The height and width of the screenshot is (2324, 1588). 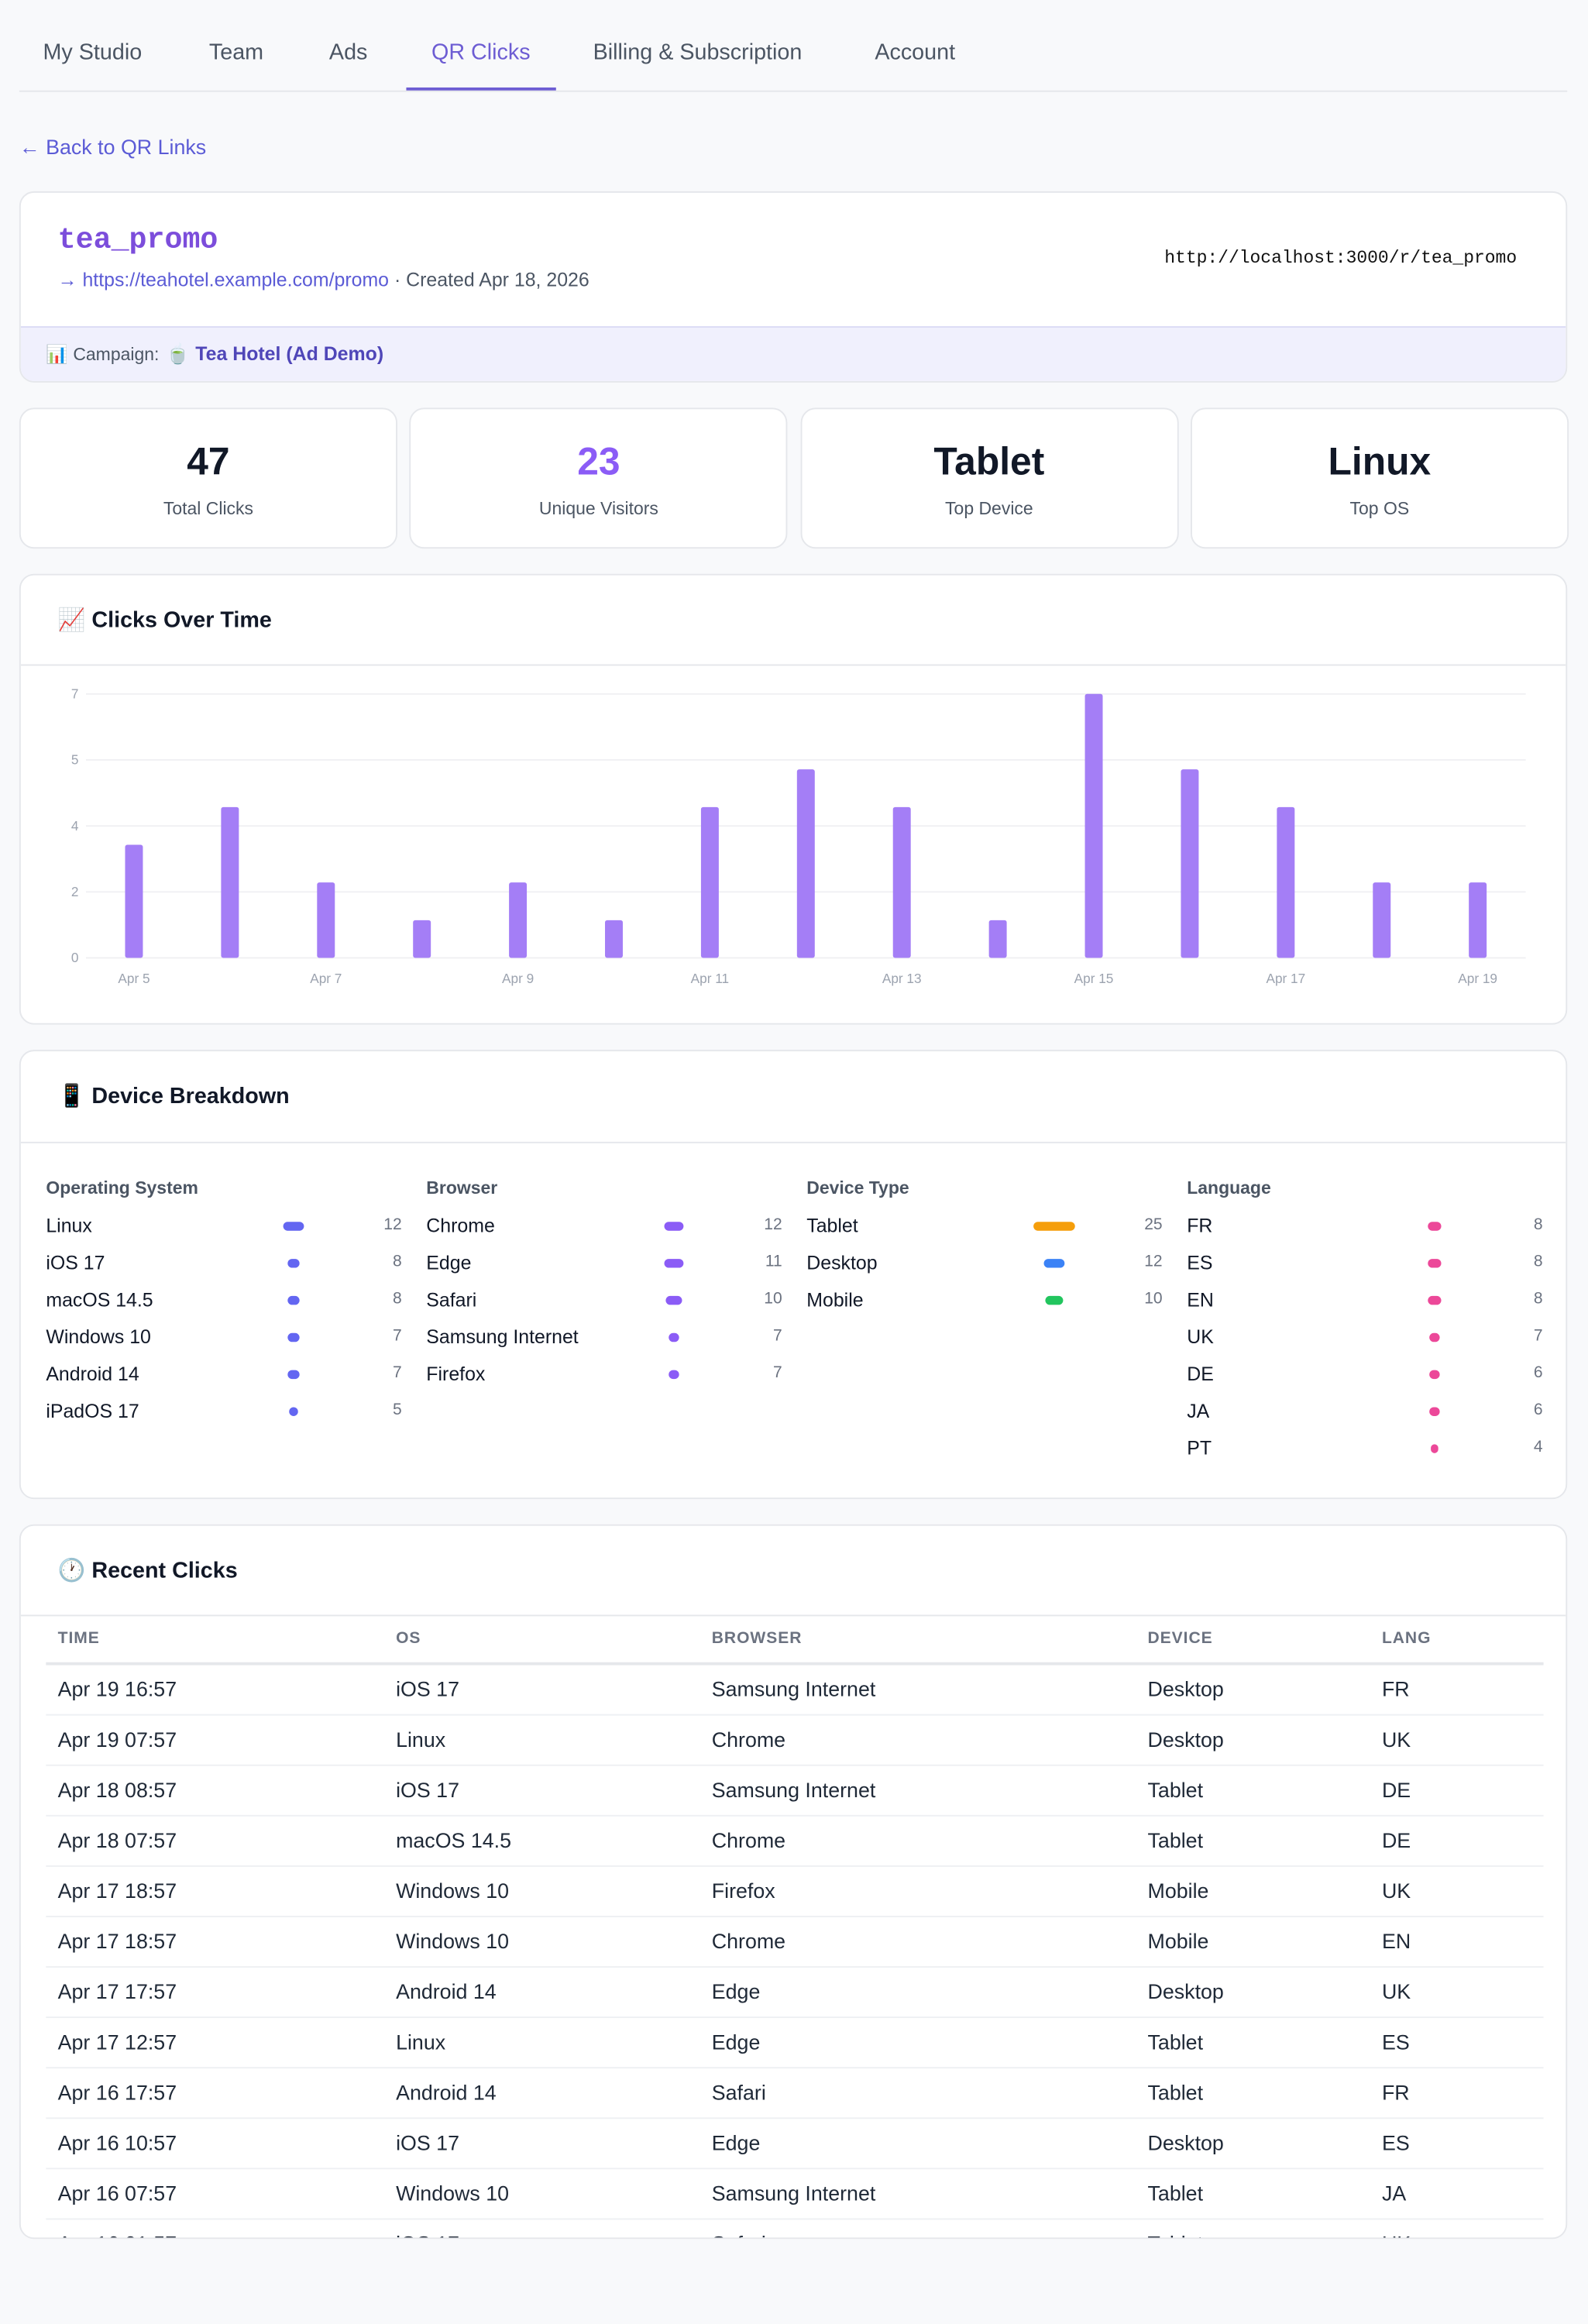 What do you see at coordinates (462, 1187) in the screenshot?
I see `group-title: Browser` at bounding box center [462, 1187].